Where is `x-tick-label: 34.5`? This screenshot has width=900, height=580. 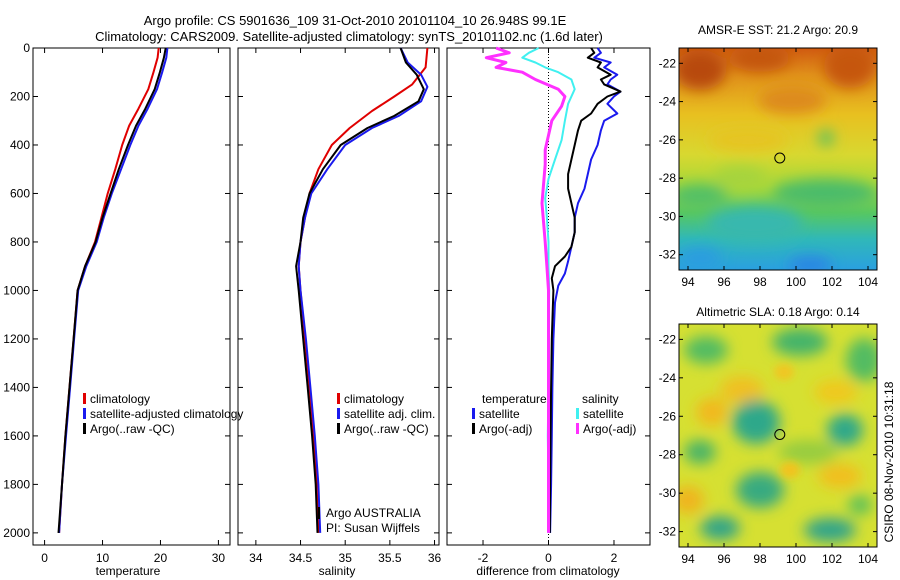
x-tick-label: 34.5 is located at coordinates (301, 558).